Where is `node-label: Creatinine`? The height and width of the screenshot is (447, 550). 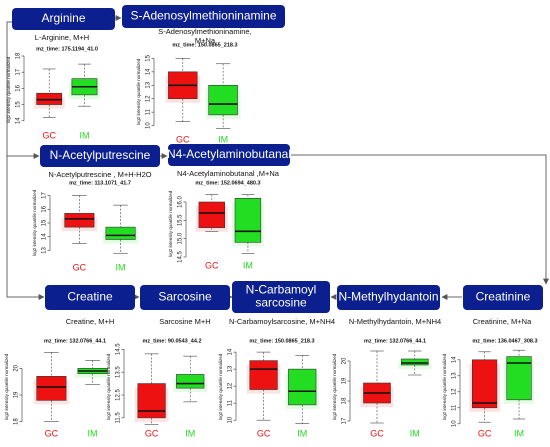
node-label: Creatinine is located at coordinates (503, 297).